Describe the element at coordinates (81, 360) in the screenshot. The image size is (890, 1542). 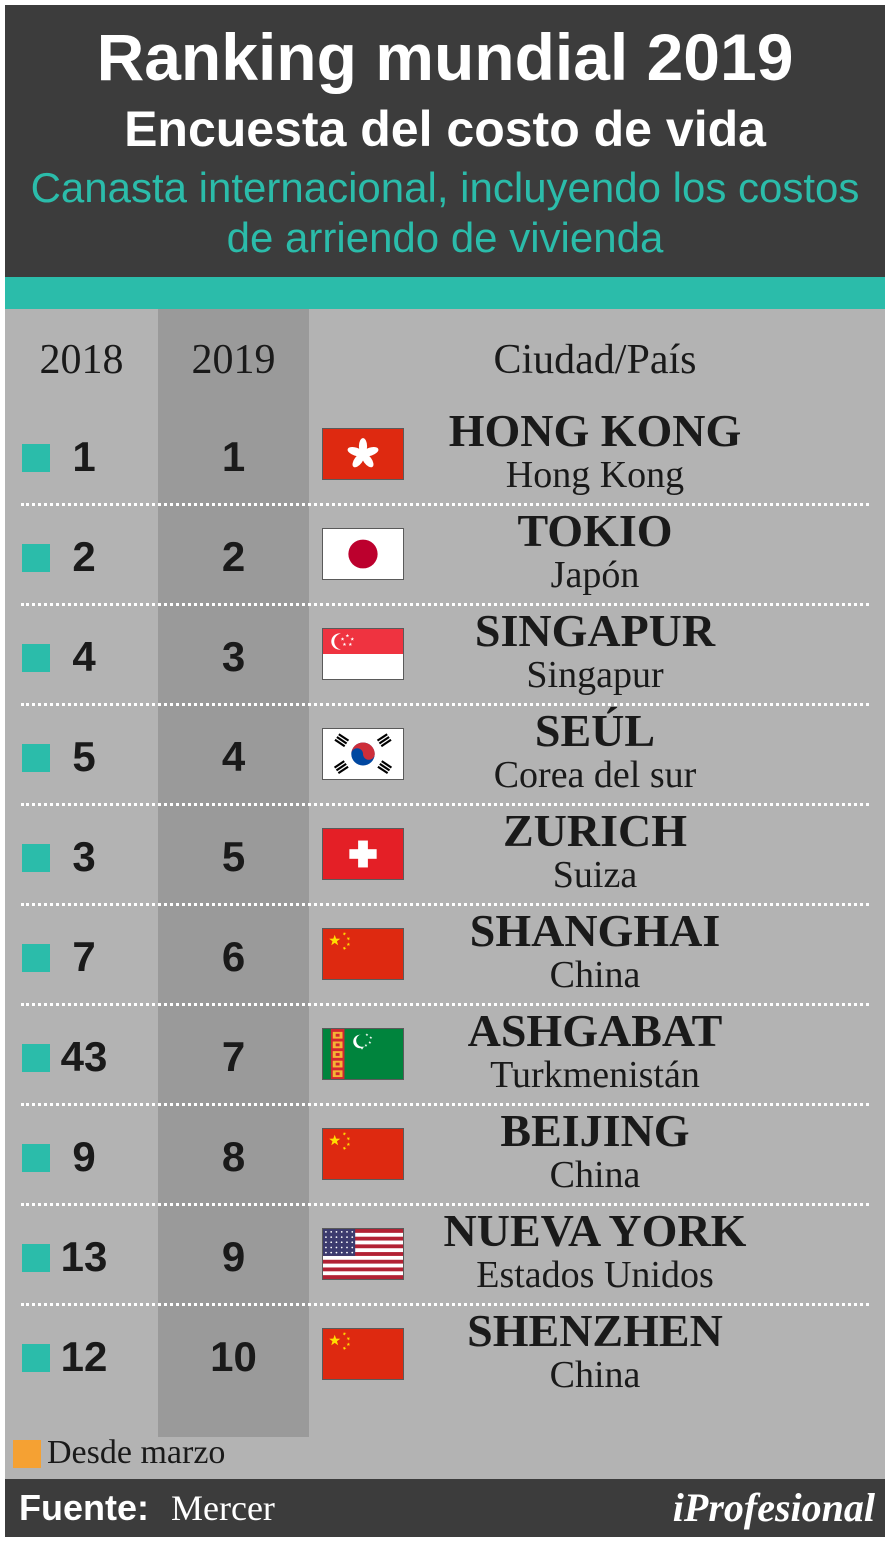
I see `column-header-2018: 2018` at that location.